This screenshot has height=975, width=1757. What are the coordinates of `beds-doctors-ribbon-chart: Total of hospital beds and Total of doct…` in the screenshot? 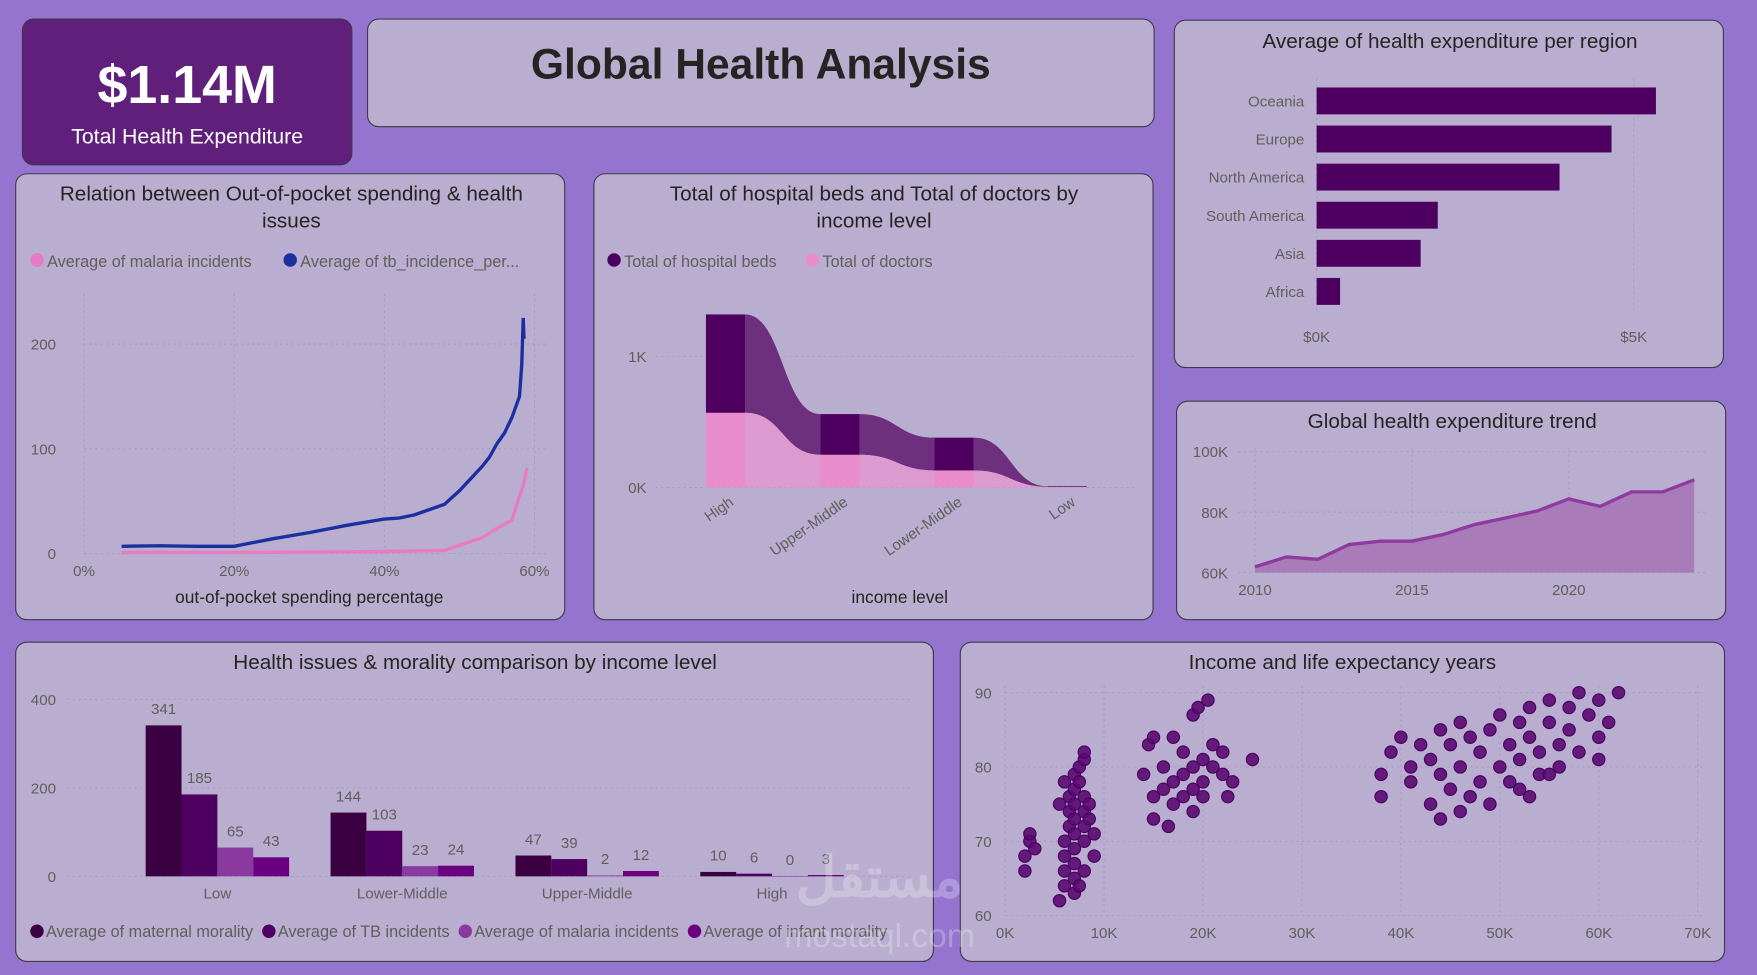 It's located at (873, 397).